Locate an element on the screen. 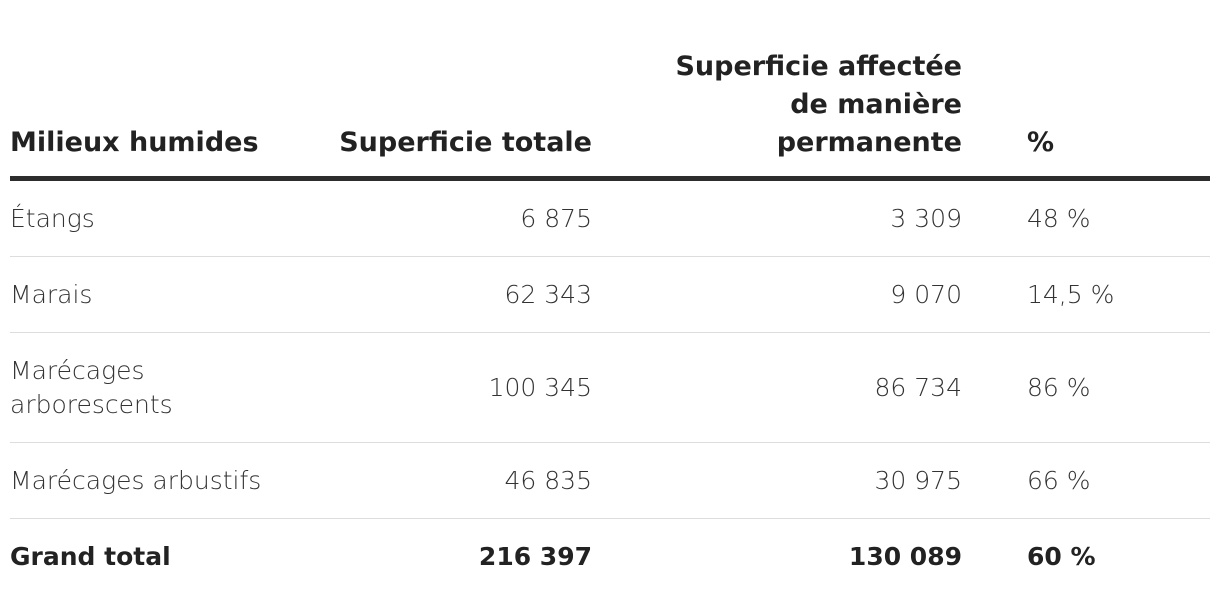 The height and width of the screenshot is (602, 1220). header-percent: % is located at coordinates (1086, 114).